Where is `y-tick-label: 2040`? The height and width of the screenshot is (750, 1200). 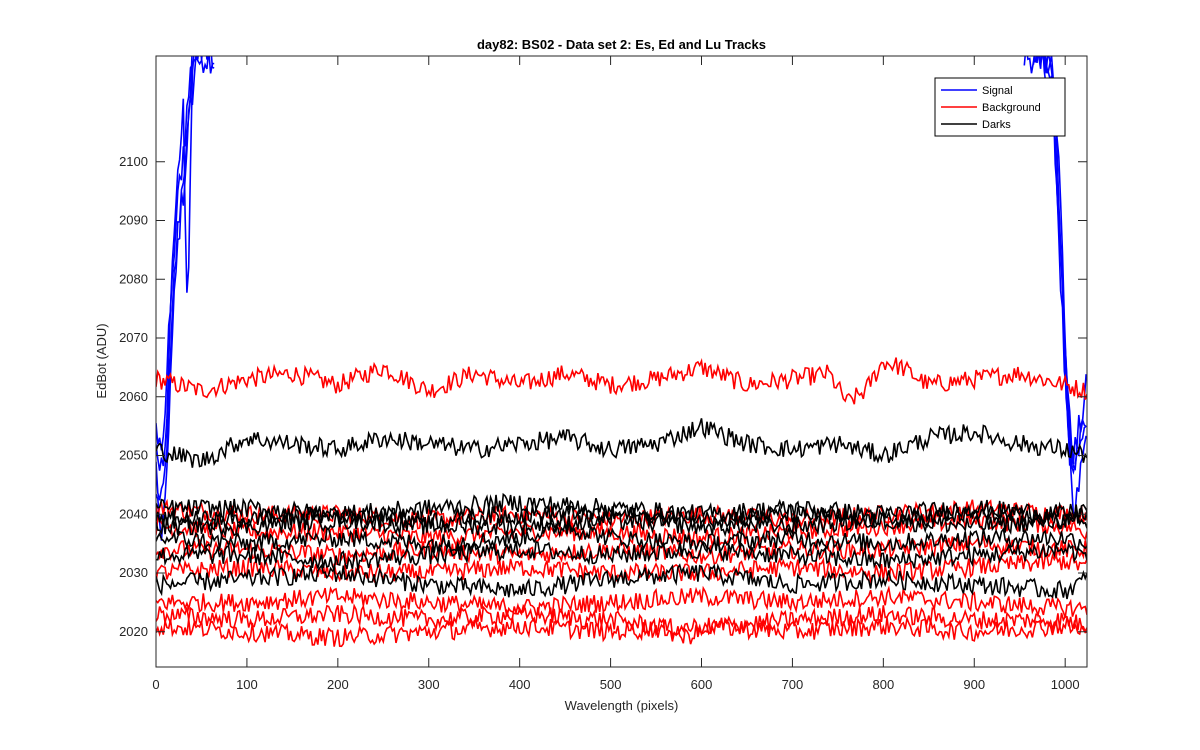
y-tick-label: 2040 is located at coordinates (133, 513).